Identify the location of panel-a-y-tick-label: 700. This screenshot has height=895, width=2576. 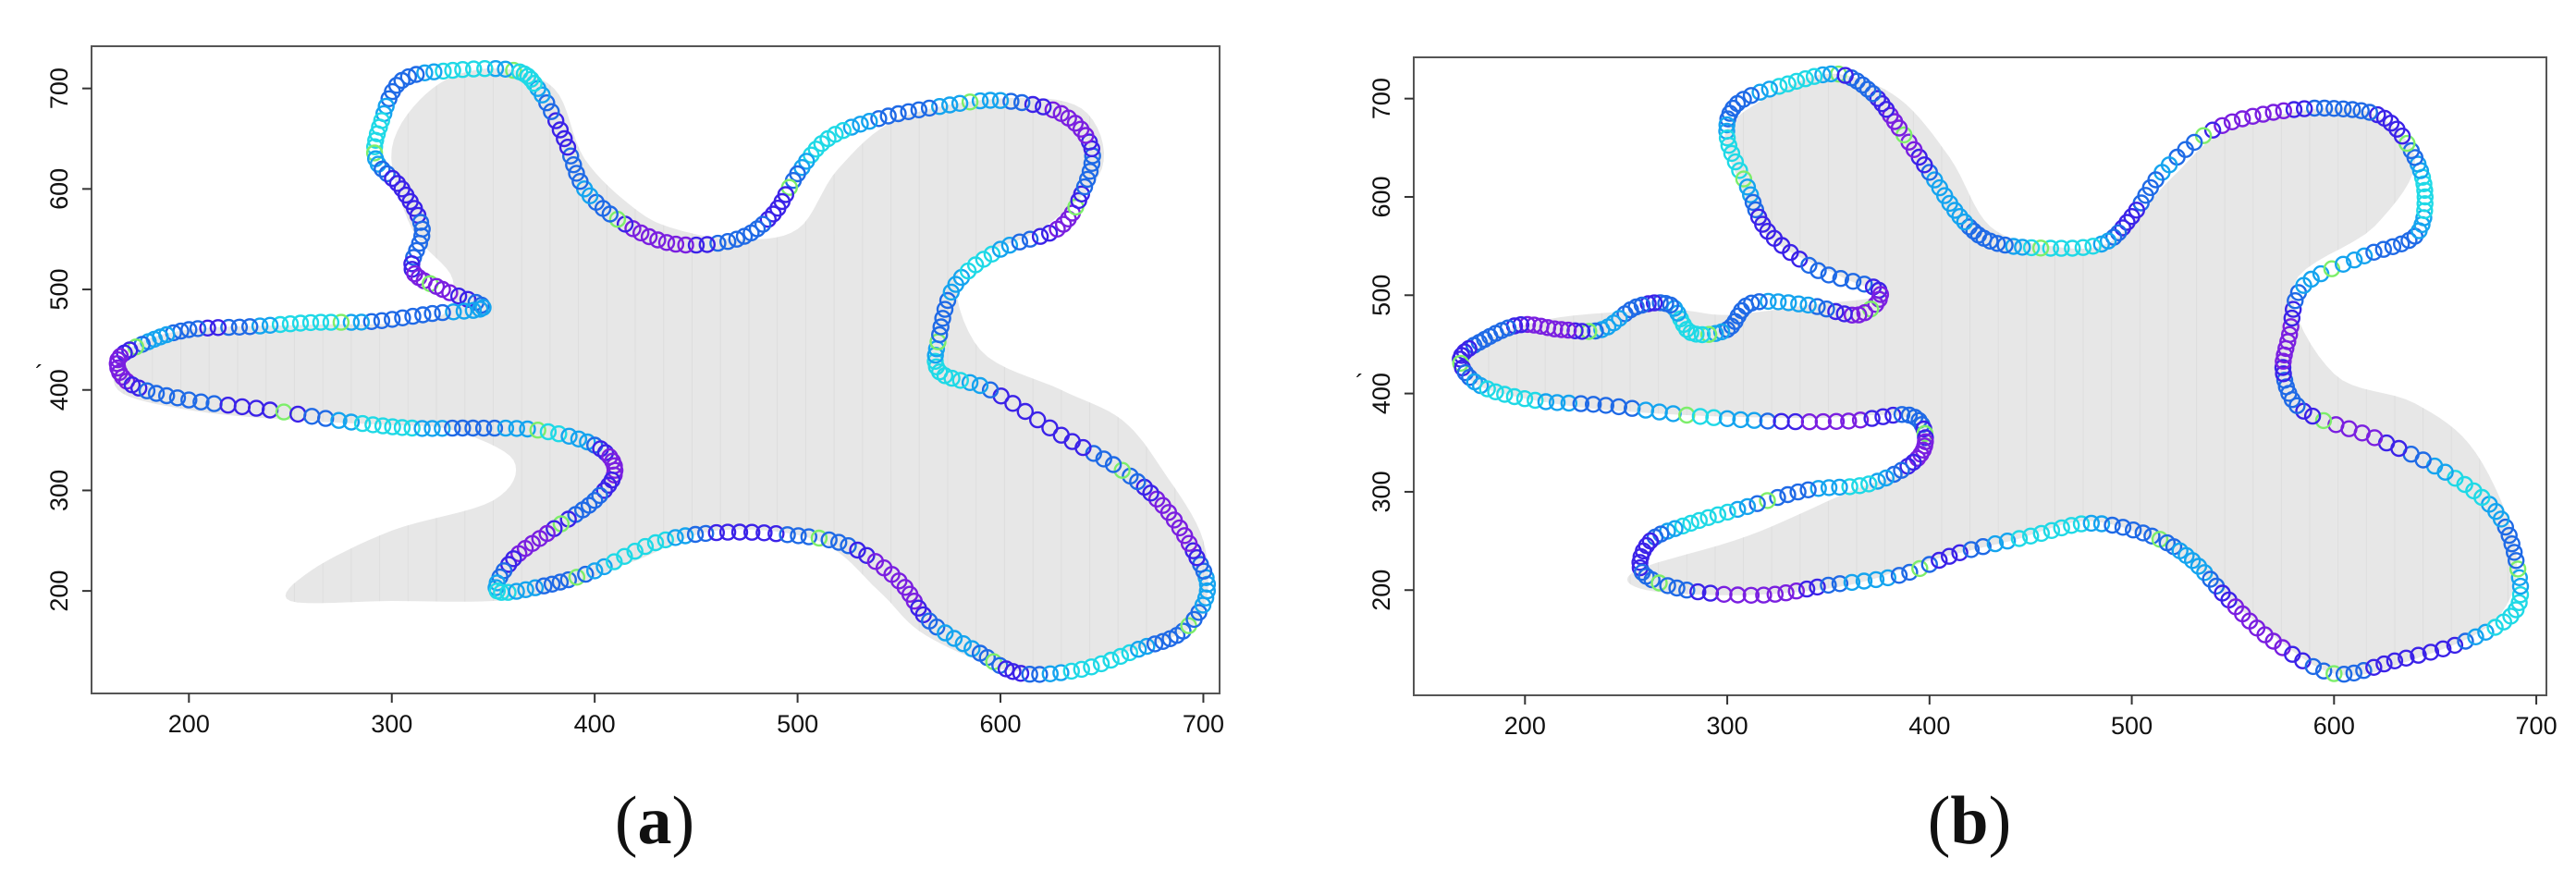
(59, 88).